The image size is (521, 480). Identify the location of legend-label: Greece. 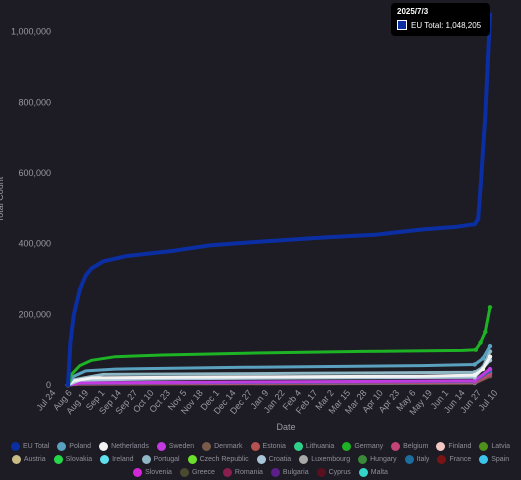
(203, 472).